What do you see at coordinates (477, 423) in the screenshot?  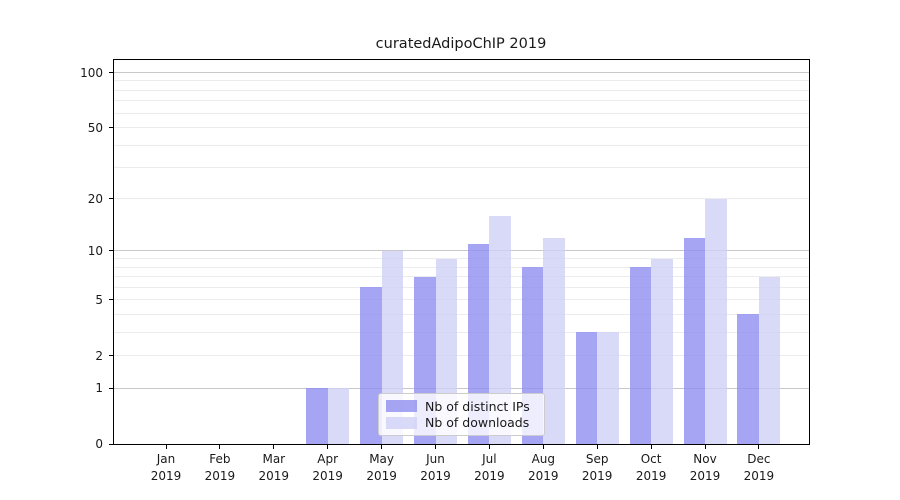 I see `legend-label-downloads: Nb of downloads` at bounding box center [477, 423].